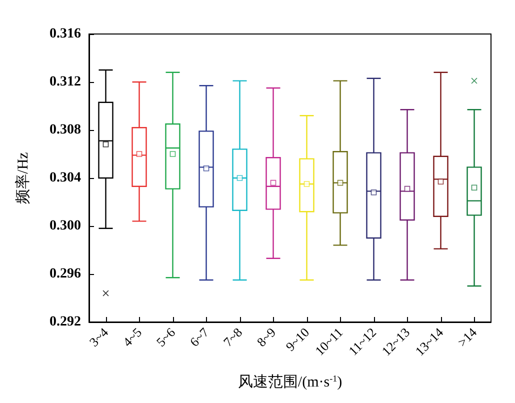 This screenshot has height=403, width=515. What do you see at coordinates (99, 337) in the screenshot?
I see `x-tick-label: 3~4` at bounding box center [99, 337].